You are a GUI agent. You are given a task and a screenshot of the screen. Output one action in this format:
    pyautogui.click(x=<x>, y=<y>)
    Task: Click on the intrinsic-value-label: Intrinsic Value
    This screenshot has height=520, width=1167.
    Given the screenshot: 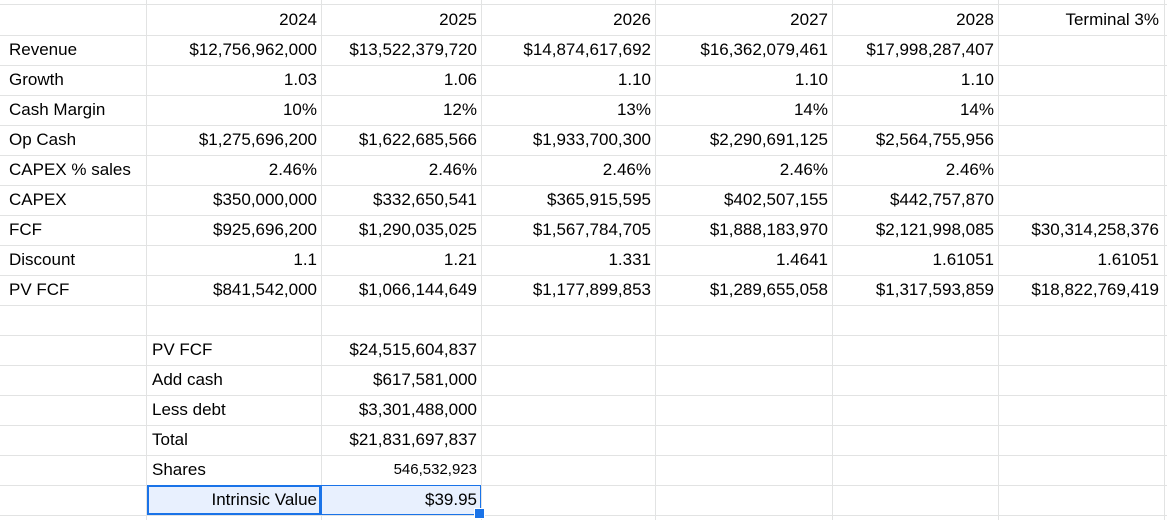 What is the action you would take?
    pyautogui.click(x=264, y=499)
    